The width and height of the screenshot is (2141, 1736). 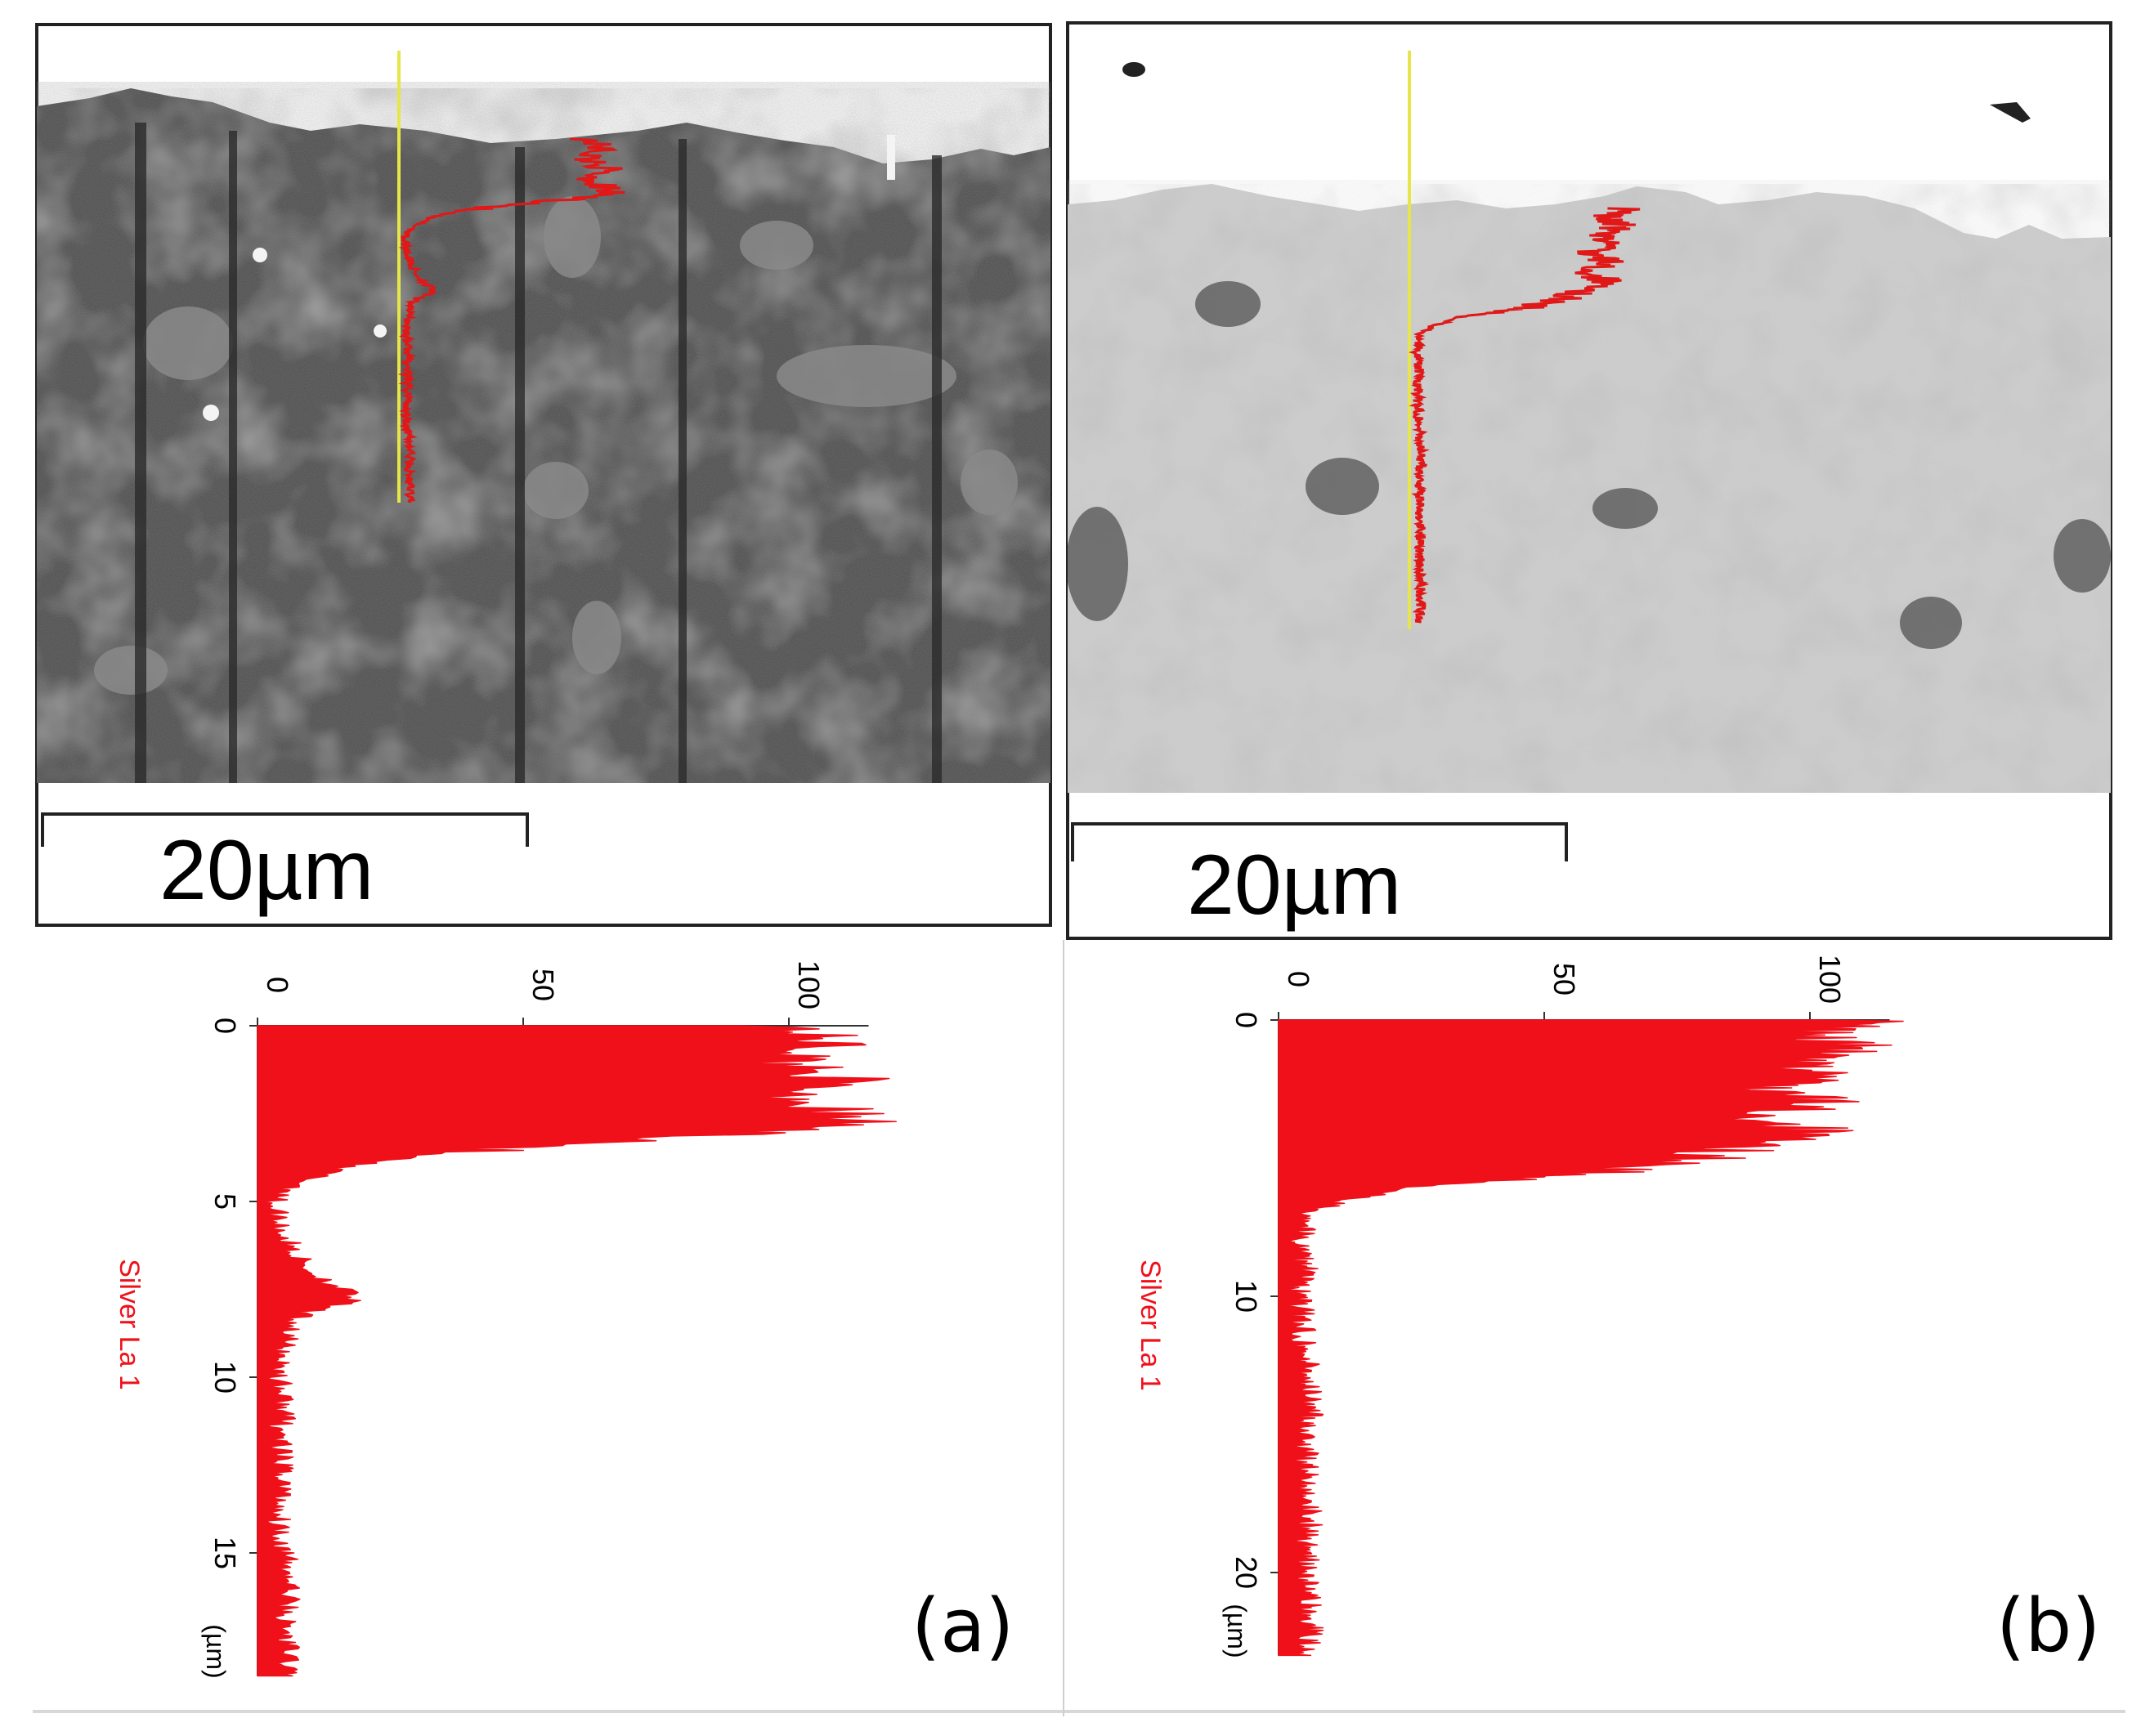 I want to click on dark-inclusions-b, so click(x=1589, y=465).